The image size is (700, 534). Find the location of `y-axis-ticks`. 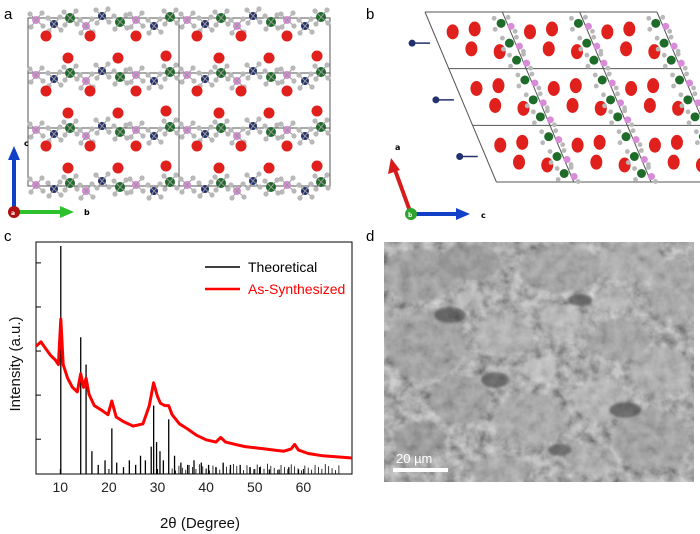

y-axis-ticks is located at coordinates (38, 351).